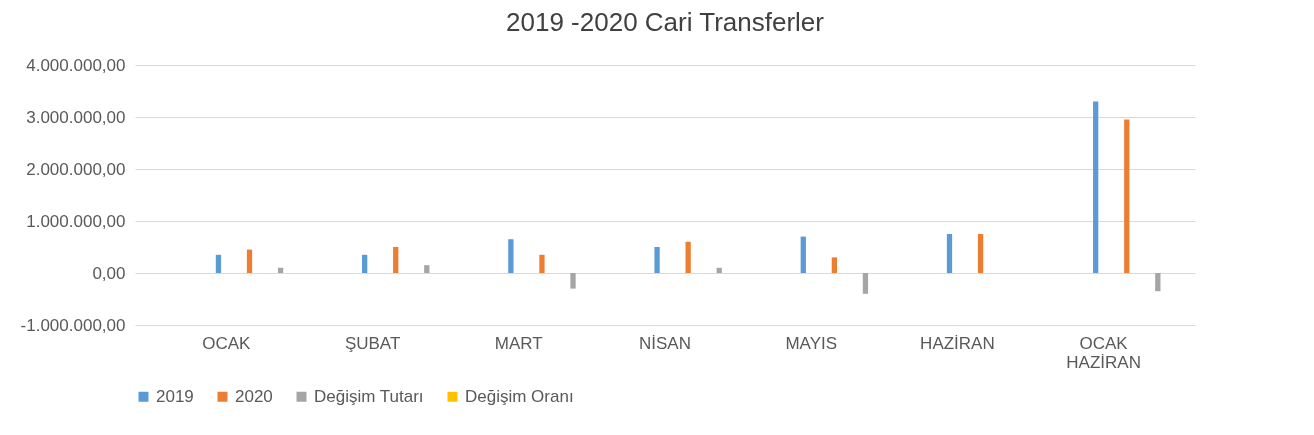  What do you see at coordinates (665, 343) in the screenshot?
I see `x-tick-label: NİSAN` at bounding box center [665, 343].